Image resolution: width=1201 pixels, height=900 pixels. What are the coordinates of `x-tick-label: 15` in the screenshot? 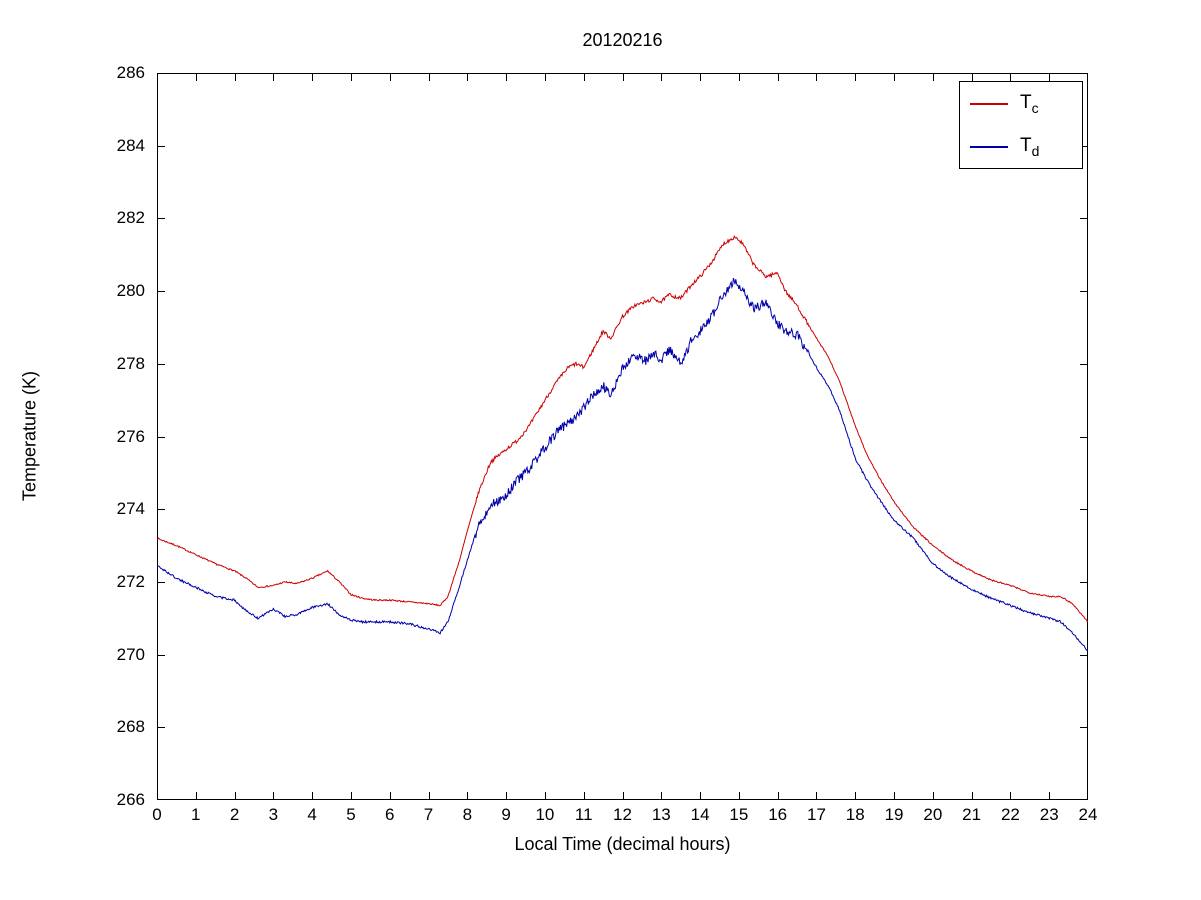 It's located at (739, 814).